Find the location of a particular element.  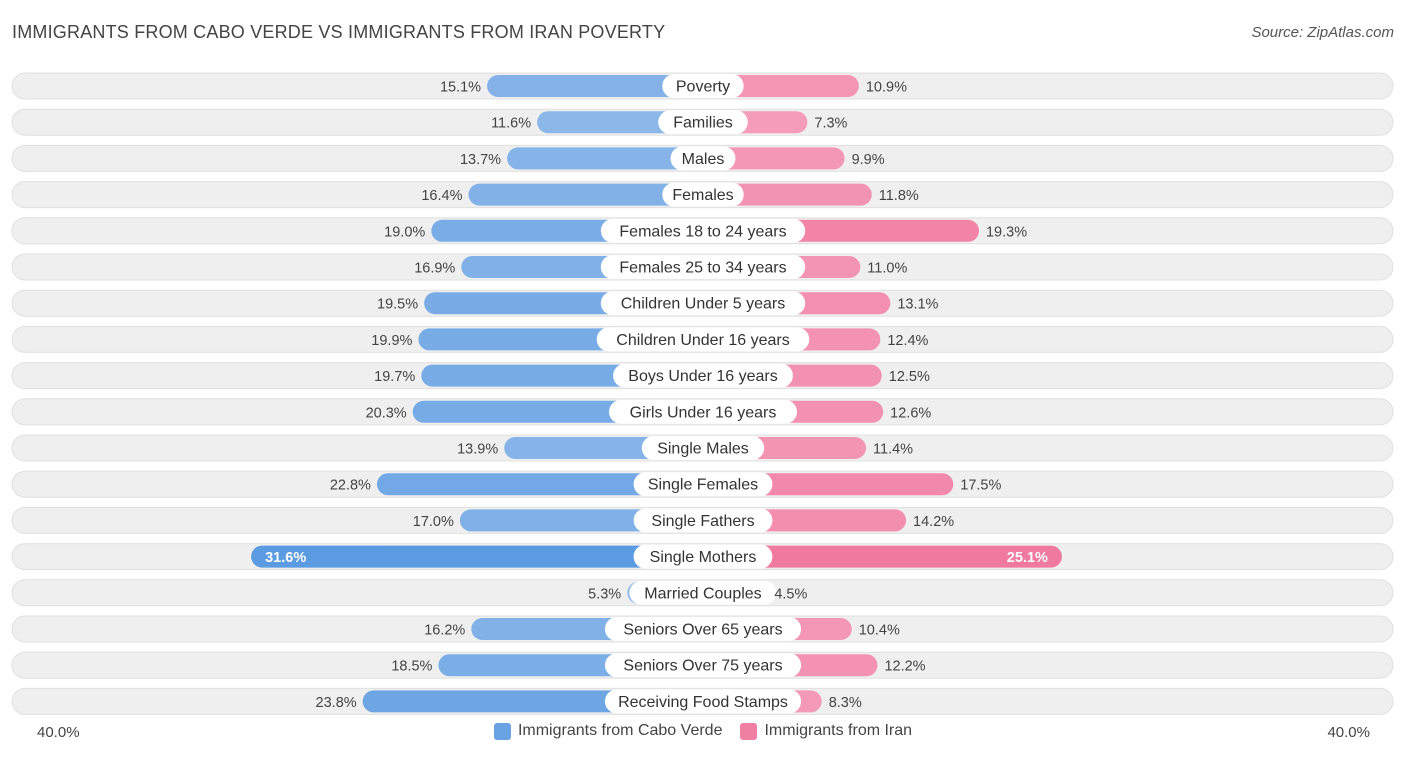

value-label-iran: 11.8% is located at coordinates (899, 196).